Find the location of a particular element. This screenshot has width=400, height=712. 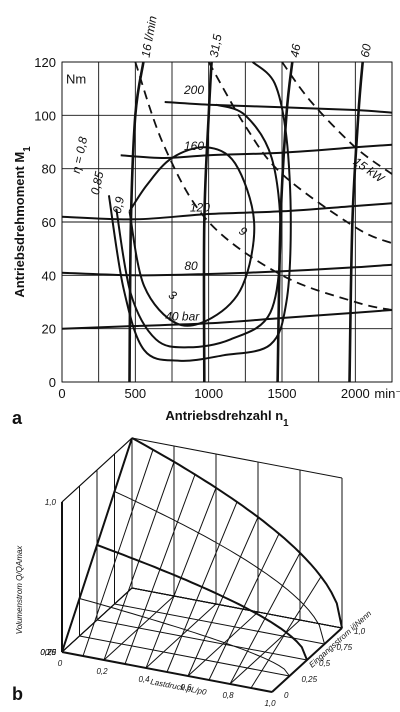

power-curve-label: 9 is located at coordinates (243, 231).